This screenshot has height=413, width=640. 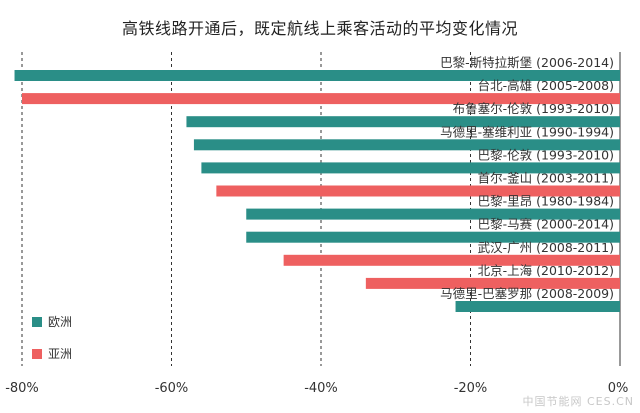 I want to click on category-label-5: 首尔-釜山 (2003-2011), so click(x=546, y=178).